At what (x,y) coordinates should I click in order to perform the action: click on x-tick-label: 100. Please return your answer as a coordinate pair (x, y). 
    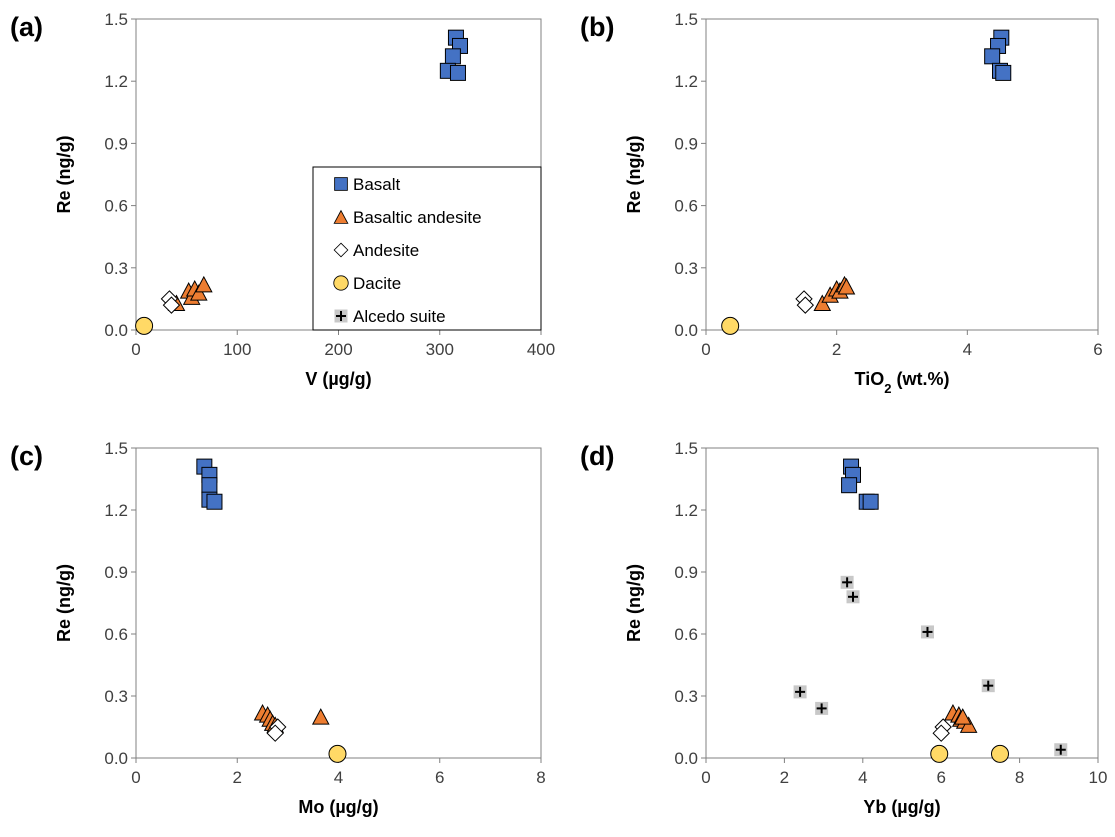
    Looking at the image, I should click on (237, 349).